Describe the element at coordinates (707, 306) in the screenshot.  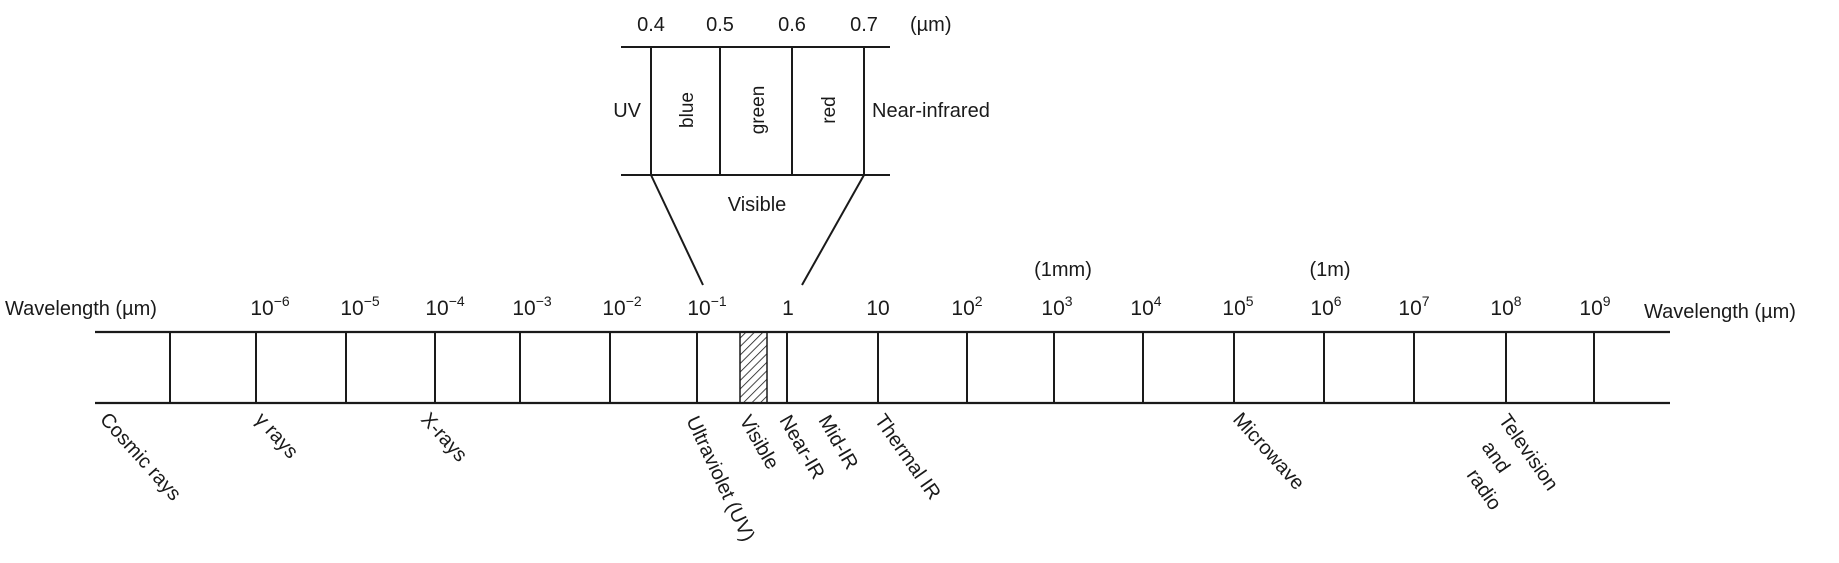
I see `spectrum-tick-label: 10⁻¹` at that location.